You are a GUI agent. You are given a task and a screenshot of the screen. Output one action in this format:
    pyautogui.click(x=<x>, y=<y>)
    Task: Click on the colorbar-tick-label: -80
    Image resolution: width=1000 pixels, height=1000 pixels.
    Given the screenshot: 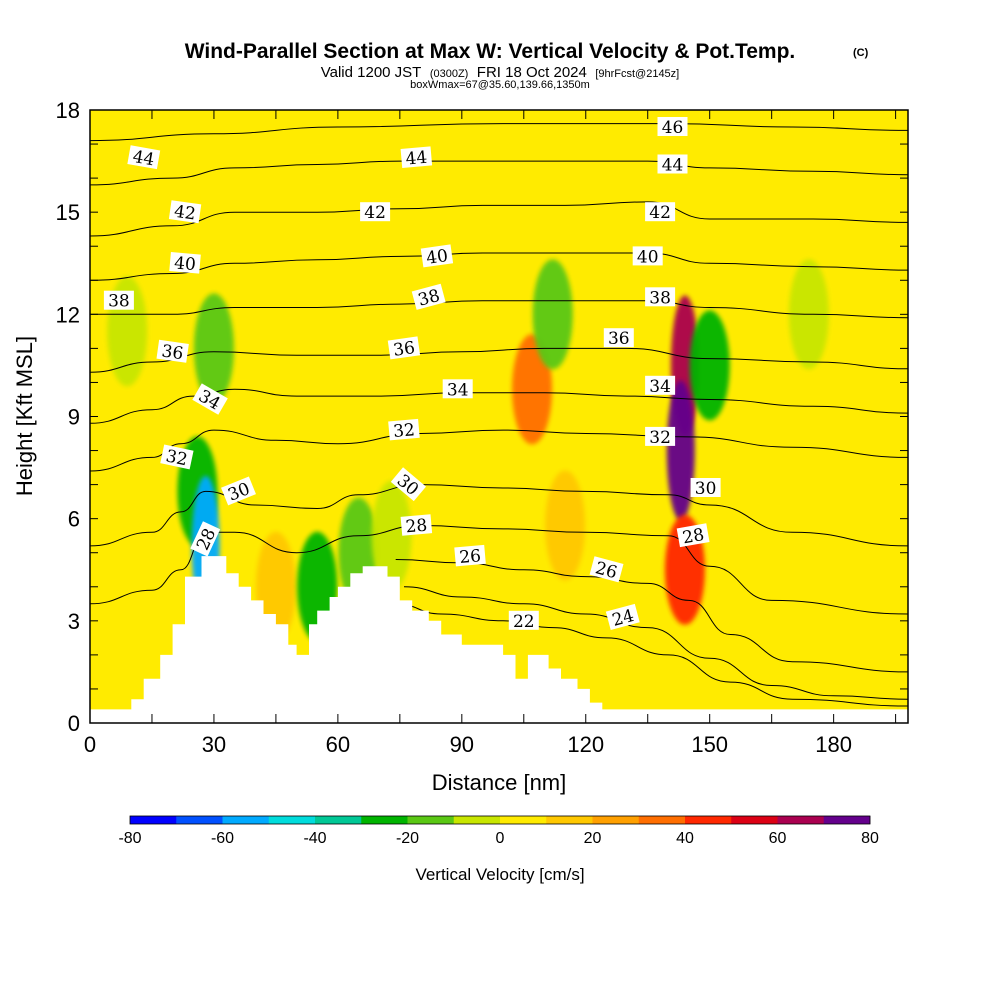 What is the action you would take?
    pyautogui.click(x=129, y=838)
    